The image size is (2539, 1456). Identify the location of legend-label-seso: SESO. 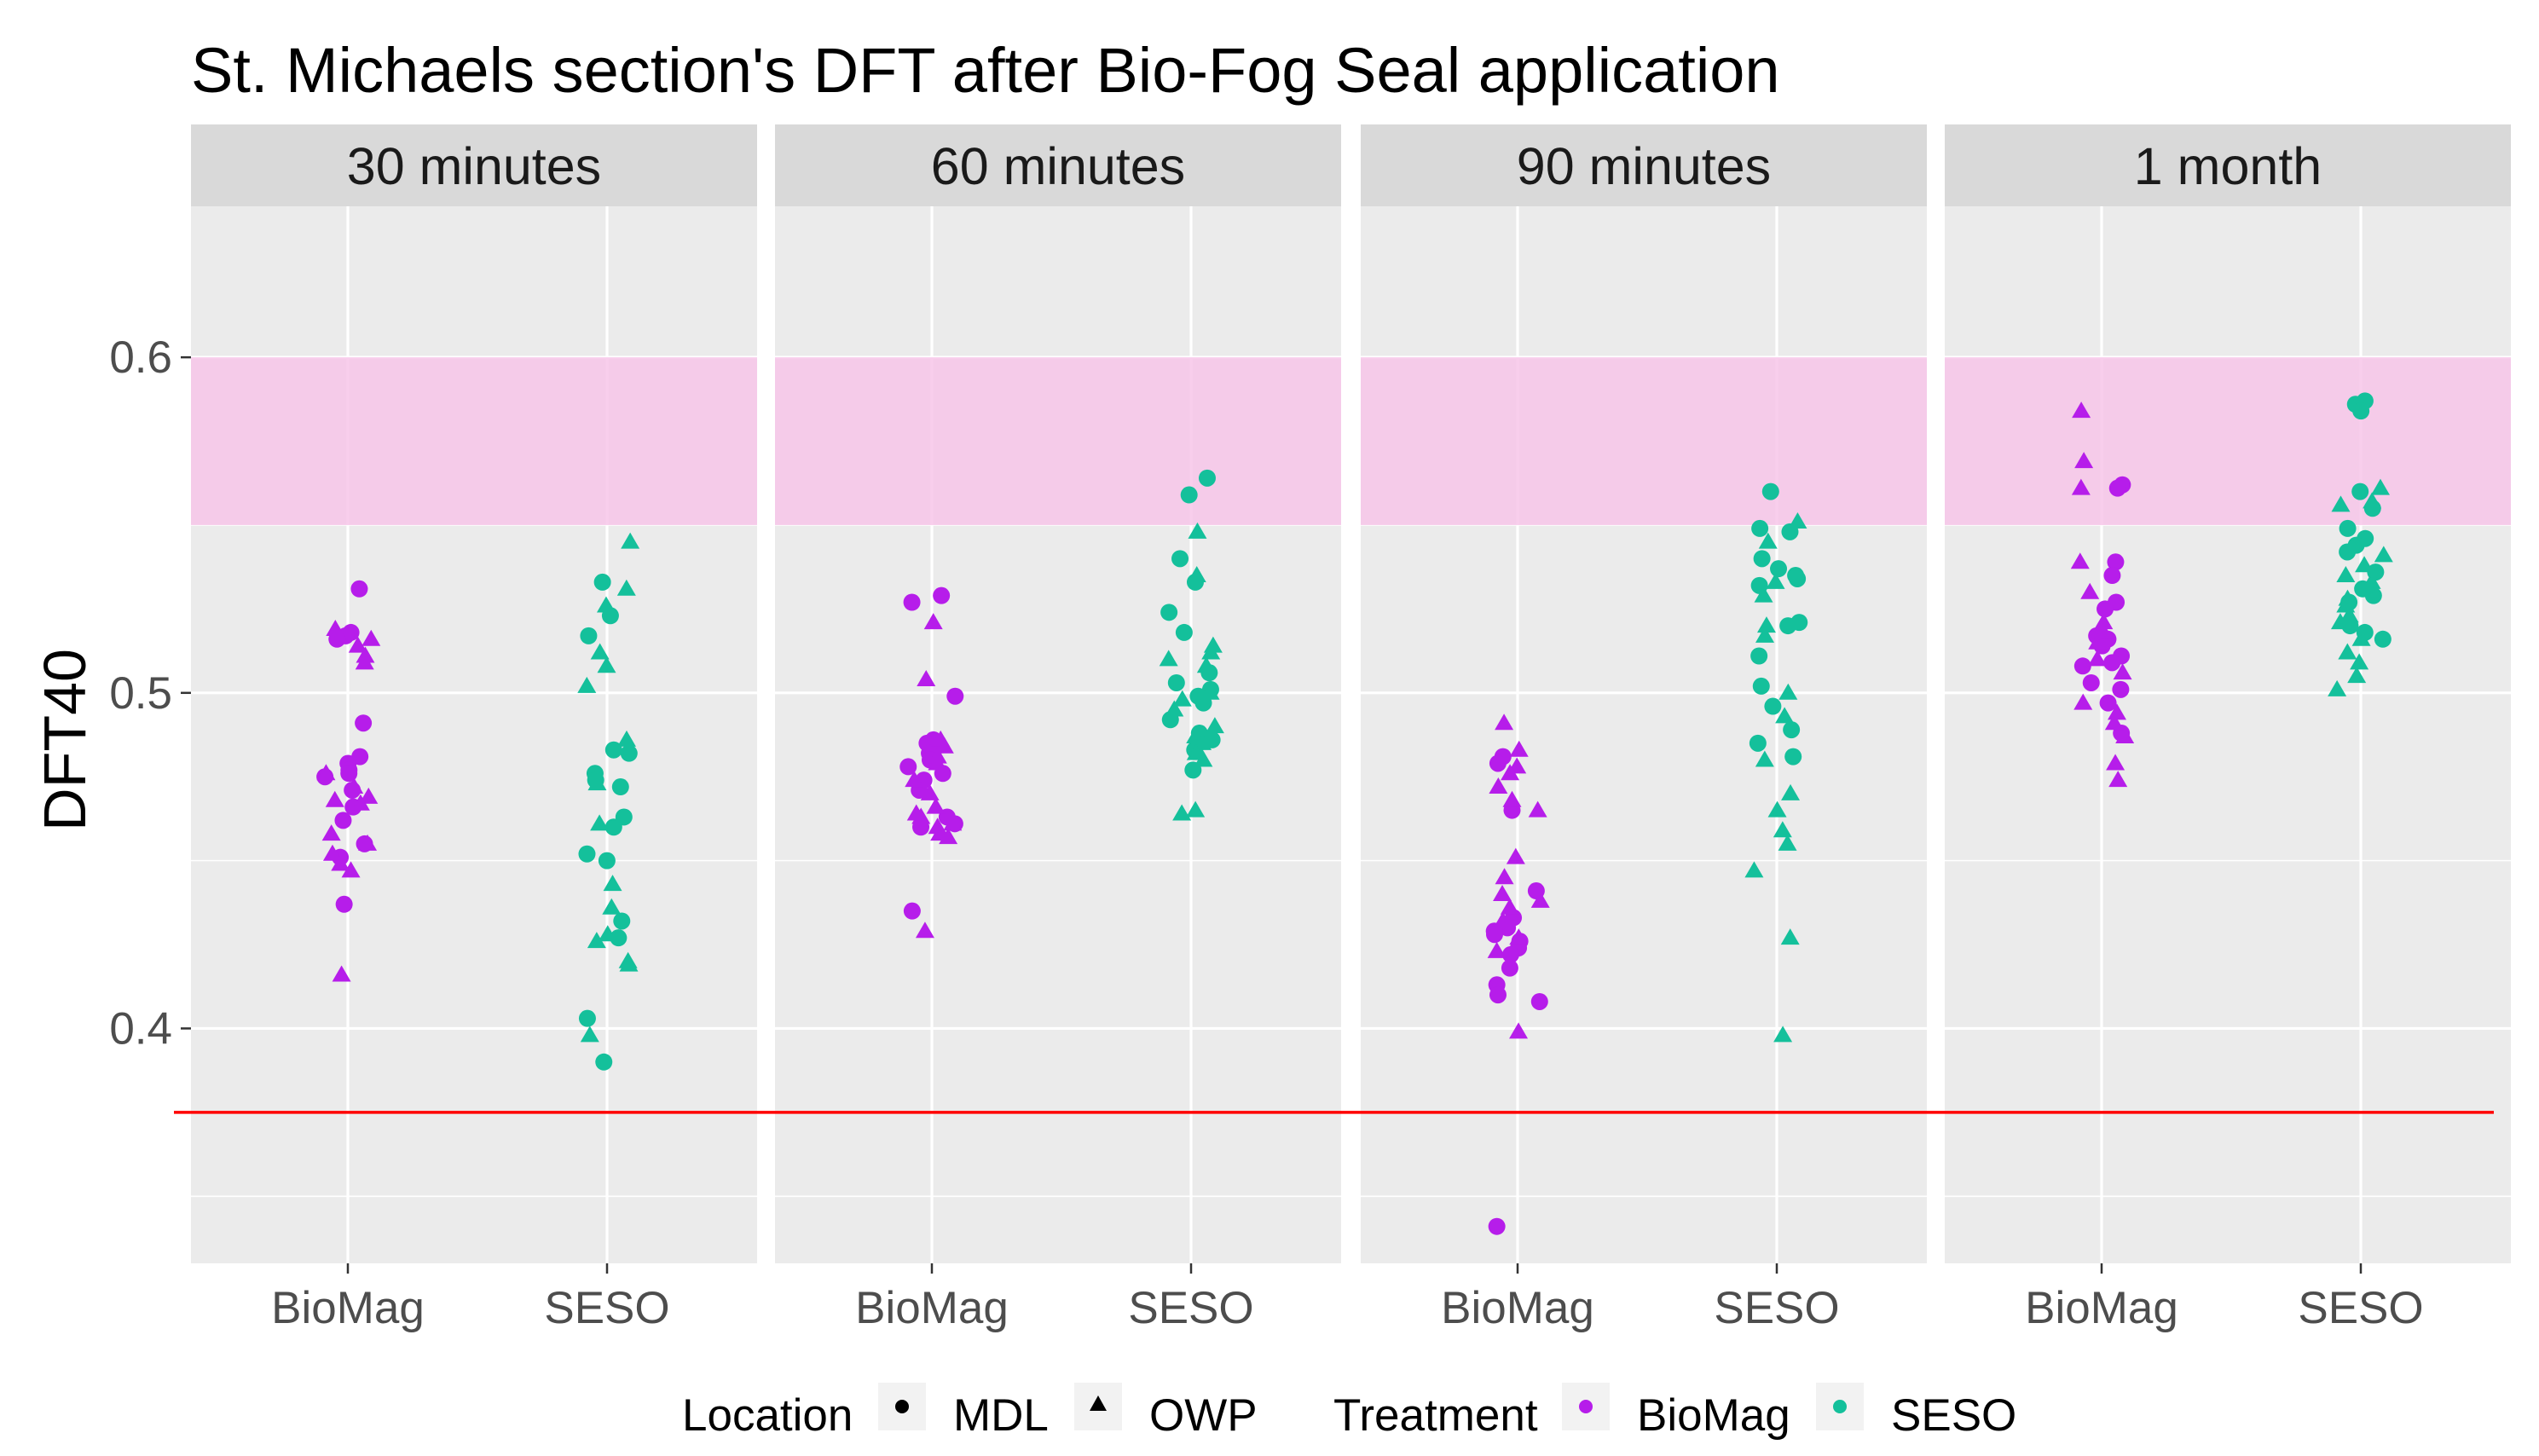
(1953, 1415).